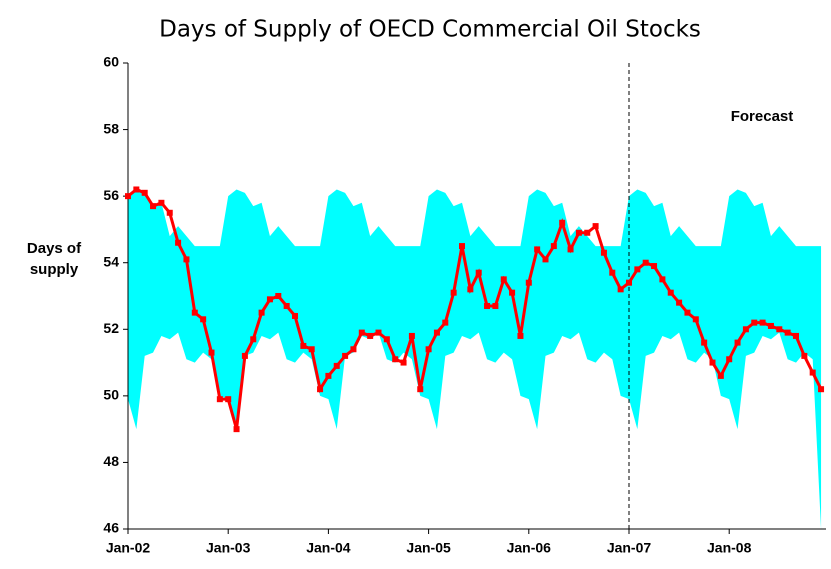 This screenshot has width=831, height=569. Describe the element at coordinates (111, 195) in the screenshot. I see `y-tick-label: 56` at that location.